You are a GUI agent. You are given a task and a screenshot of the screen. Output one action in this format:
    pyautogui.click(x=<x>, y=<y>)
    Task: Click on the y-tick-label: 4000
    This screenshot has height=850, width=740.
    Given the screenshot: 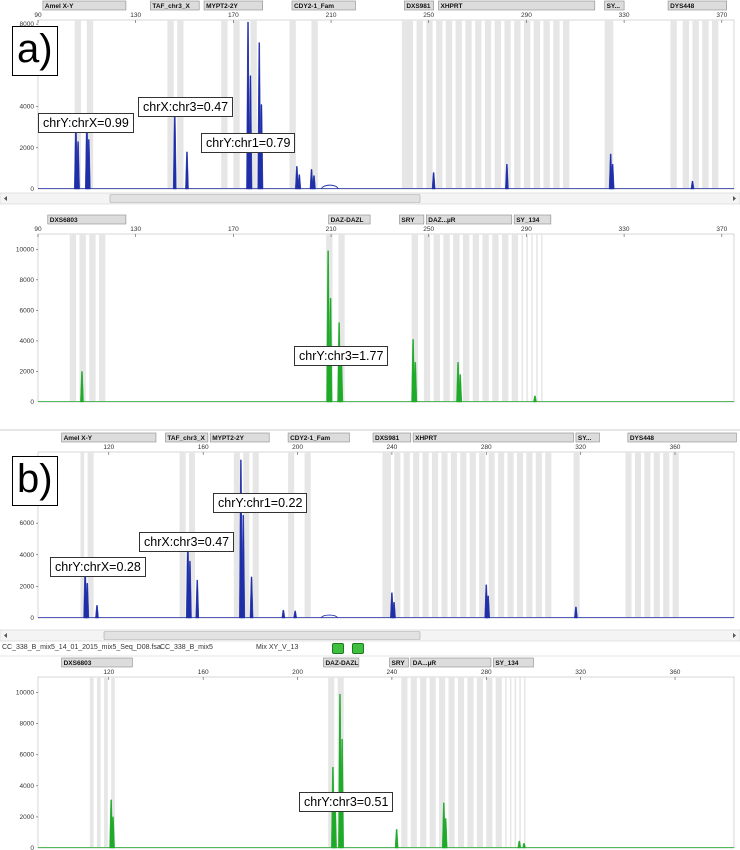 What is the action you would take?
    pyautogui.click(x=27, y=341)
    